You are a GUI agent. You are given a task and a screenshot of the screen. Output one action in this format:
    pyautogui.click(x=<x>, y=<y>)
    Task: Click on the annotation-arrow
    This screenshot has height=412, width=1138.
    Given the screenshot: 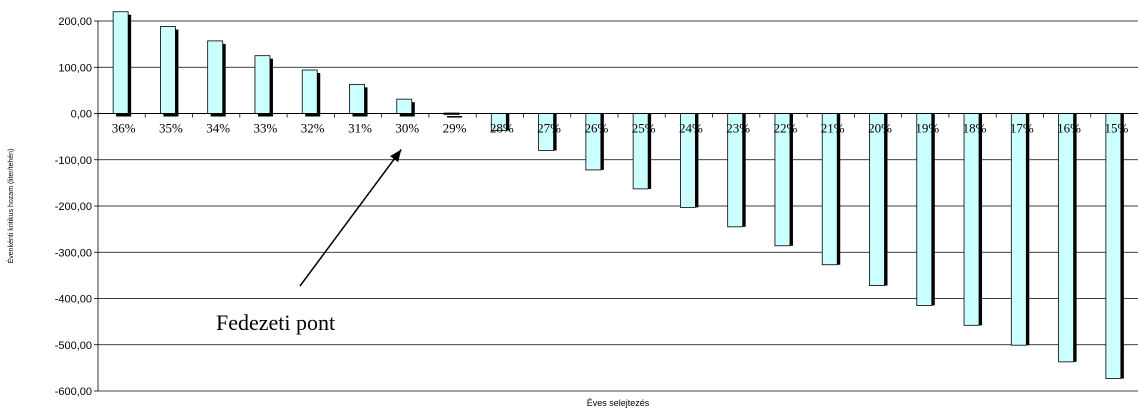 What is the action you would take?
    pyautogui.click(x=350, y=218)
    